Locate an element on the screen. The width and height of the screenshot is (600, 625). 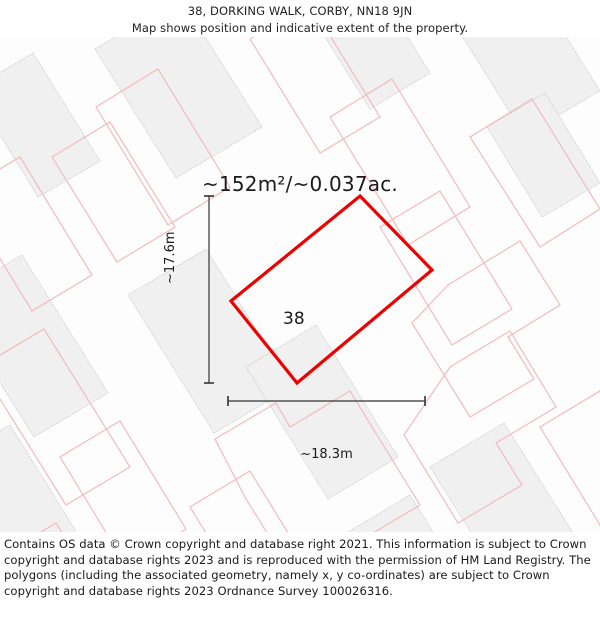
plot-number-label: 38 is located at coordinates (294, 319).